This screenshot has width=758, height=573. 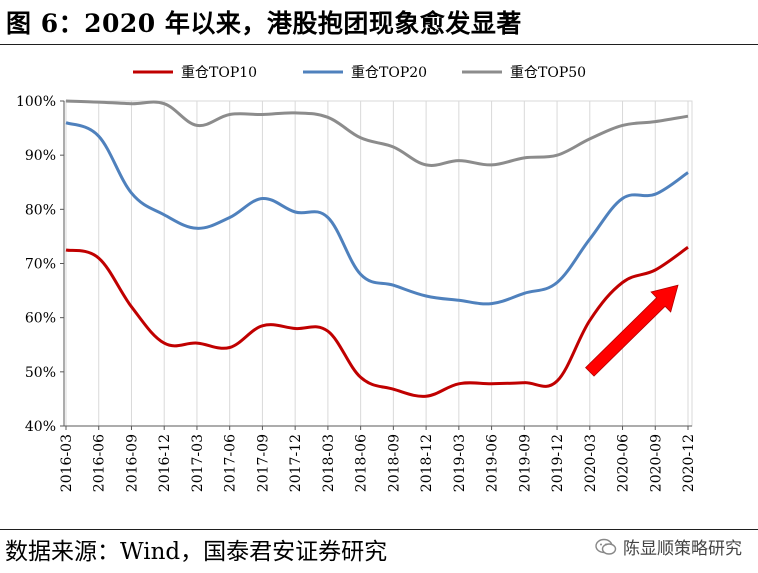 I want to click on chart-legend: 重仓TOP10 重仓TOP20 重仓TOP50, so click(x=359, y=73).